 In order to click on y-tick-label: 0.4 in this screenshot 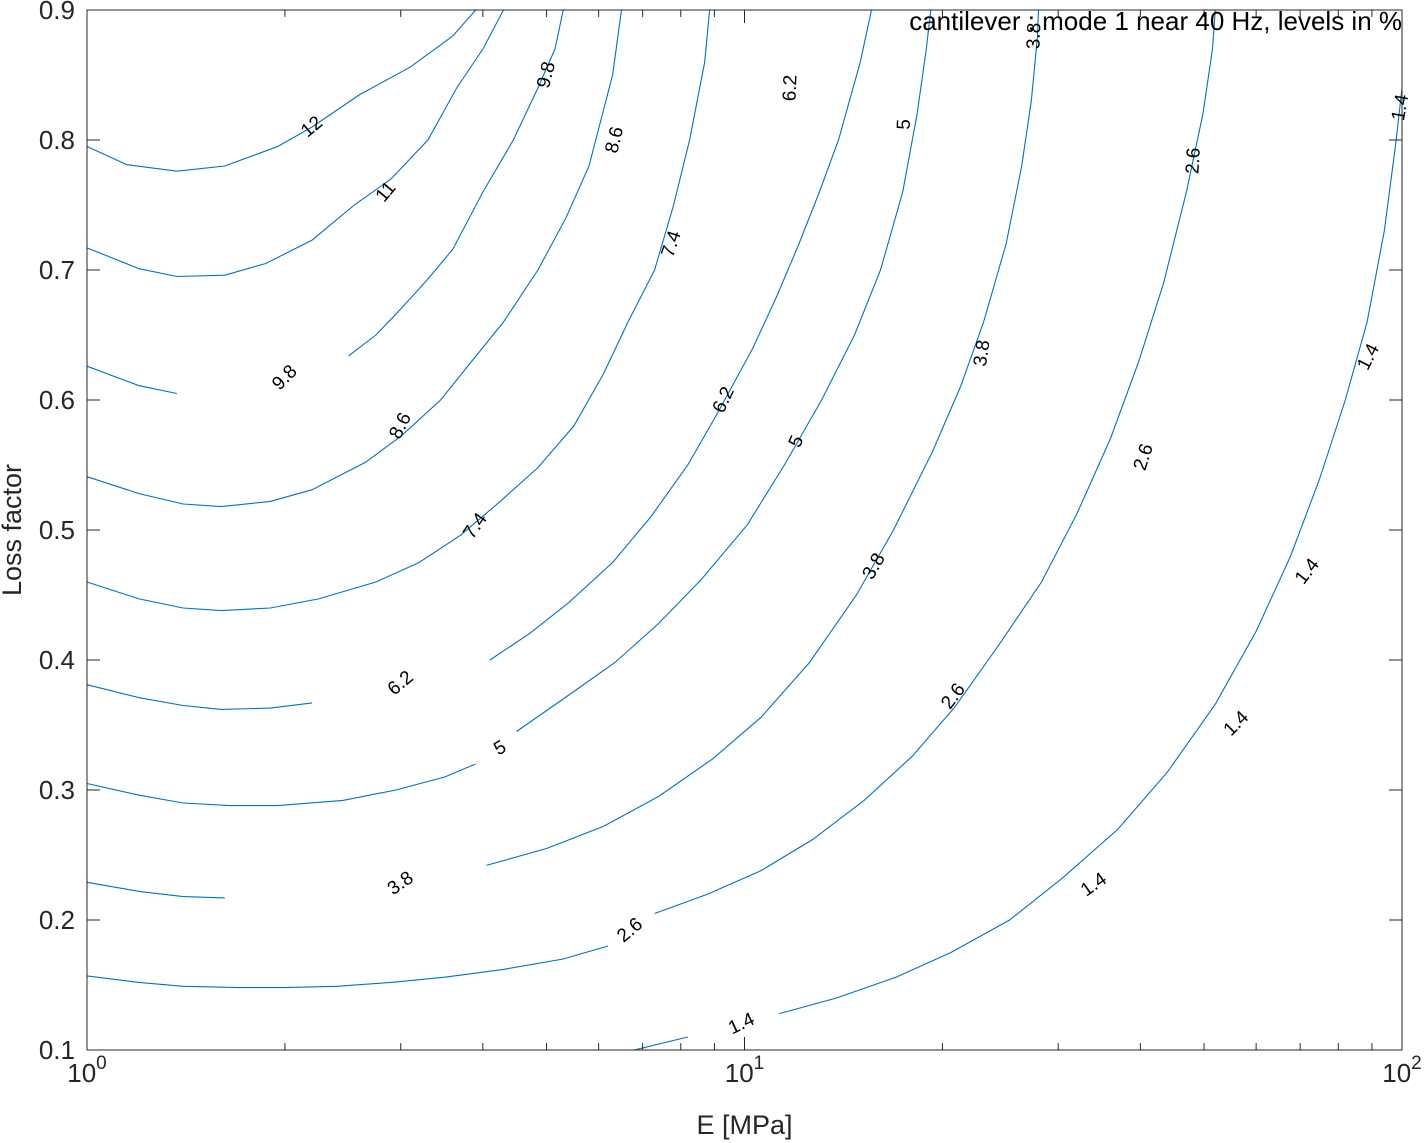, I will do `click(57, 660)`.